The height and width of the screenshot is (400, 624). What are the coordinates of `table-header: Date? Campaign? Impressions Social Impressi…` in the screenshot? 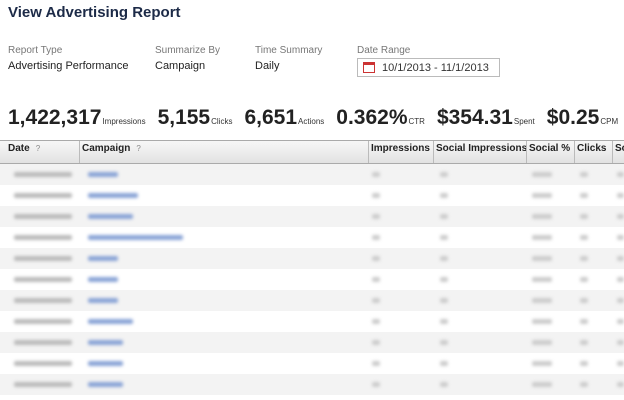 It's located at (312, 152).